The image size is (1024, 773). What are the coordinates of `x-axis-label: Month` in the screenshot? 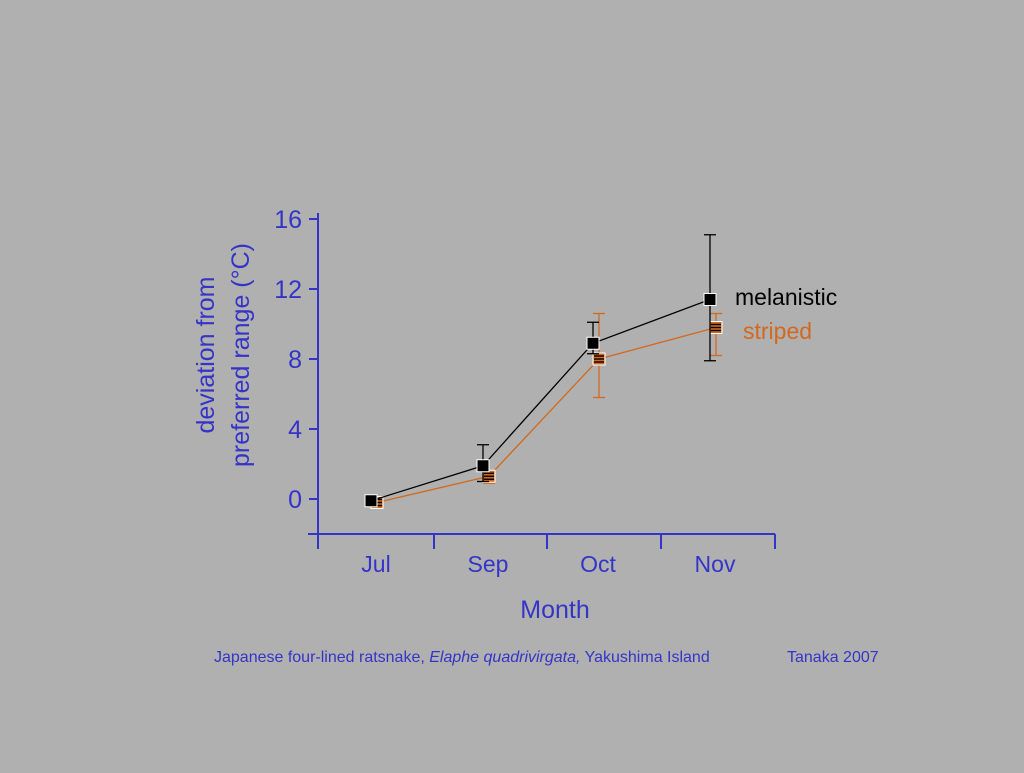 It's located at (554, 610).